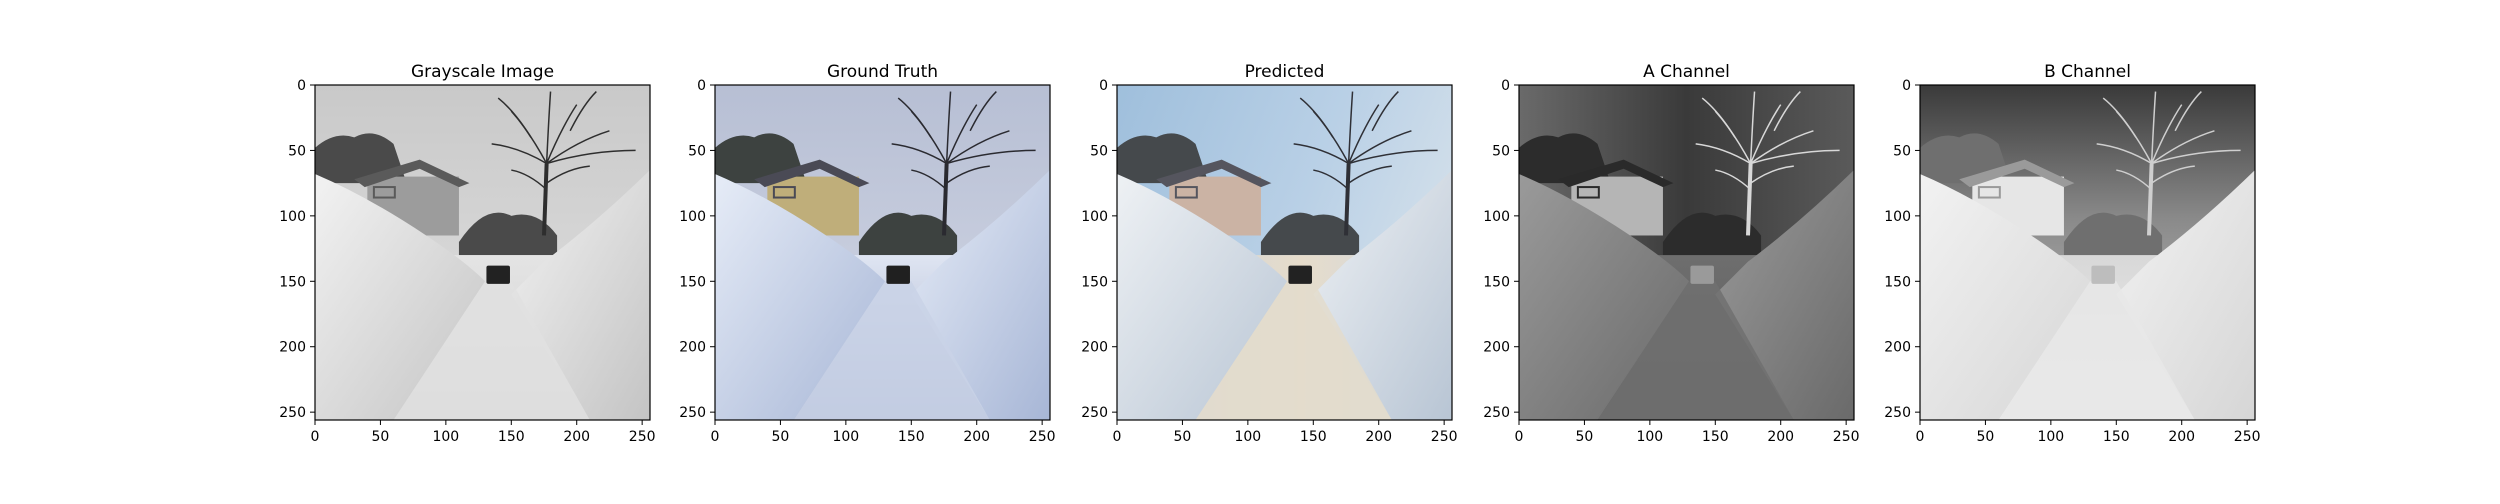 This screenshot has height=504, width=2500. Describe the element at coordinates (882, 72) in the screenshot. I see `panel-title: Ground Truth` at that location.